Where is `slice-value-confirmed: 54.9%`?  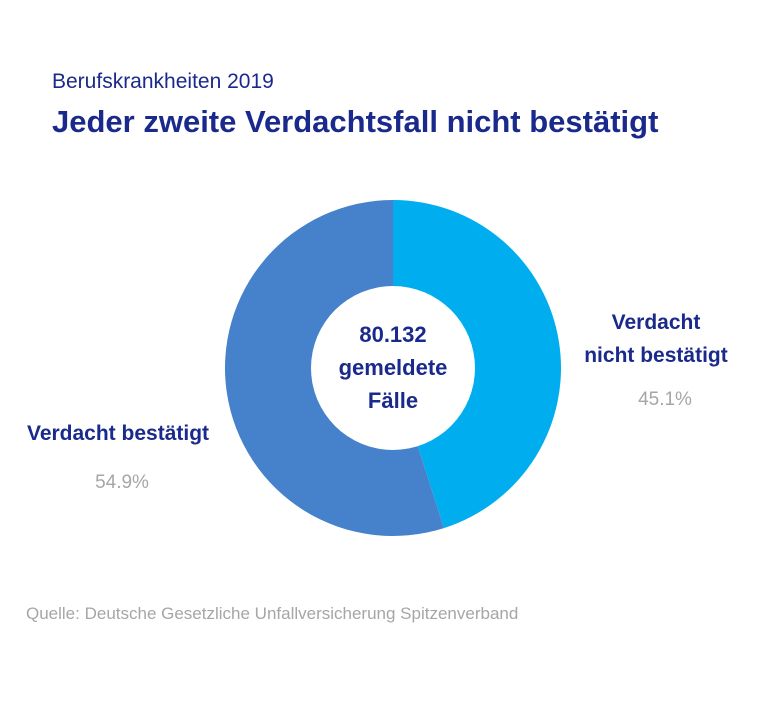 slice-value-confirmed: 54.9% is located at coordinates (122, 482).